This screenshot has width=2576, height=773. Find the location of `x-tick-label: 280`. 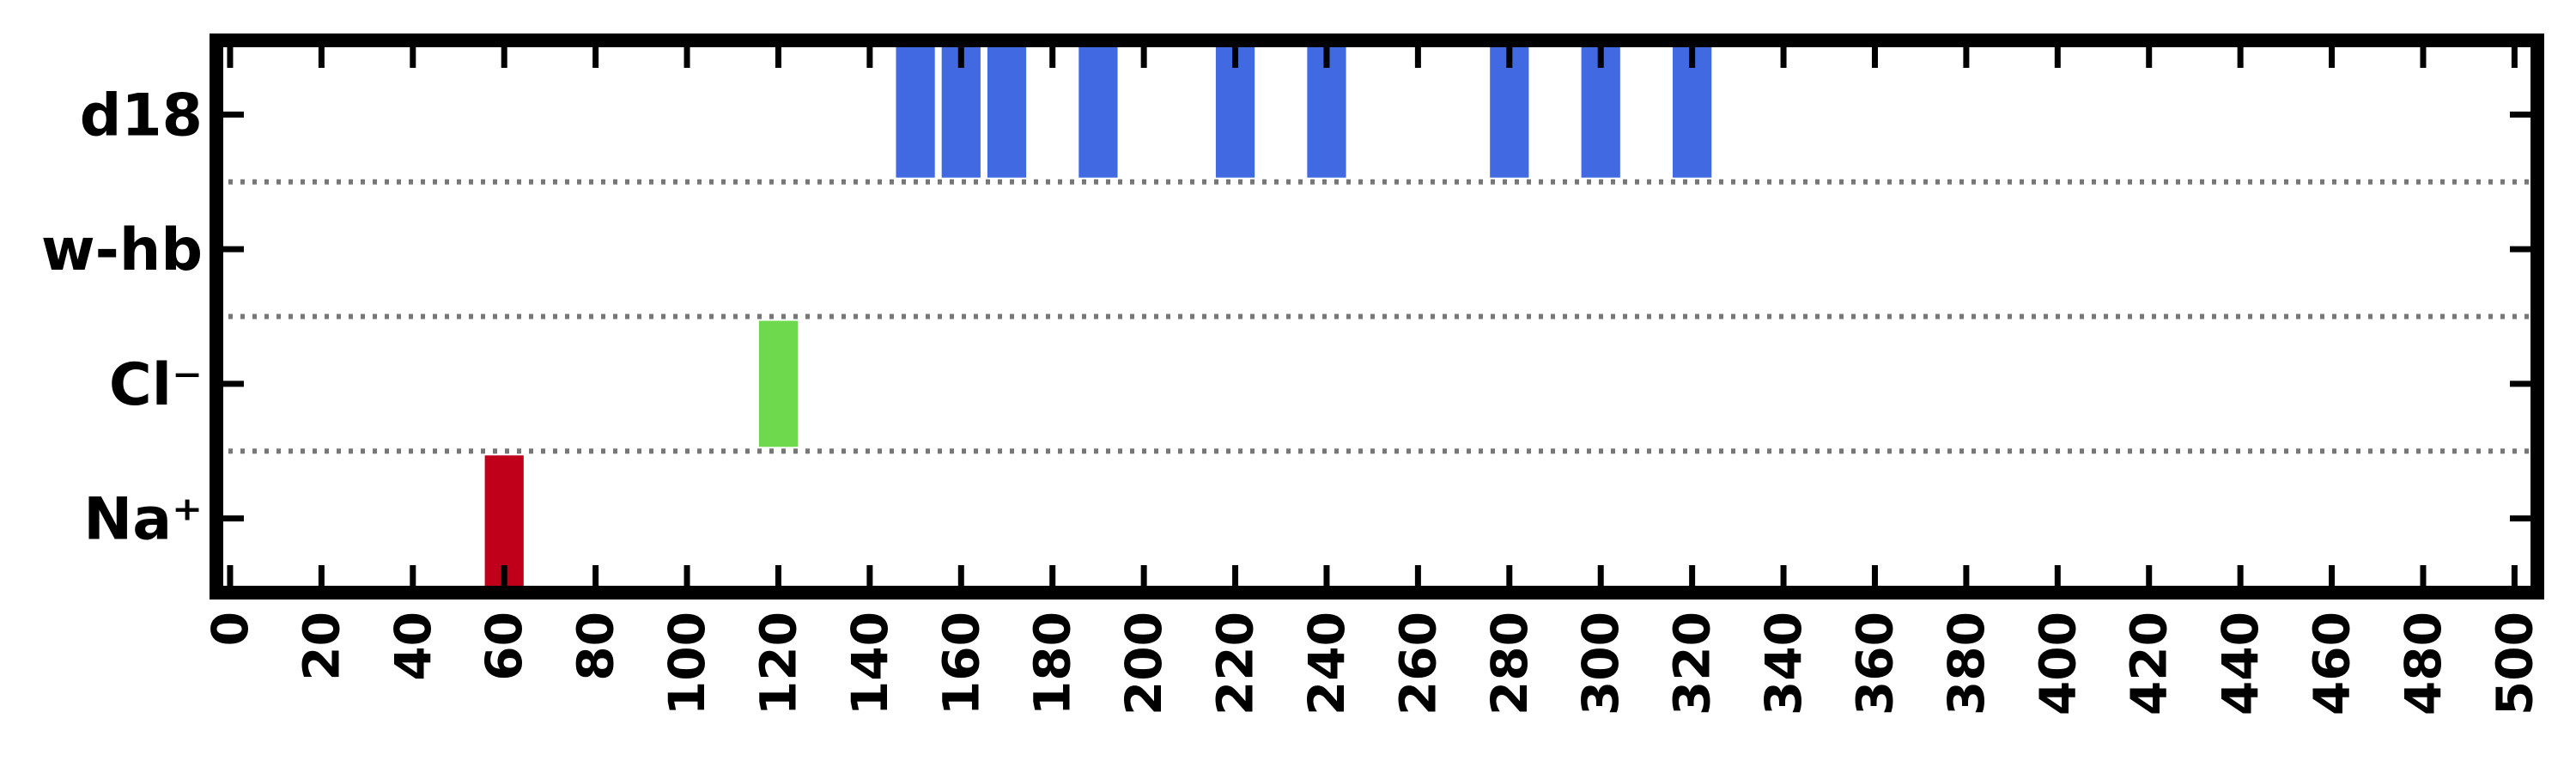

x-tick-label: 280 is located at coordinates (1510, 663).